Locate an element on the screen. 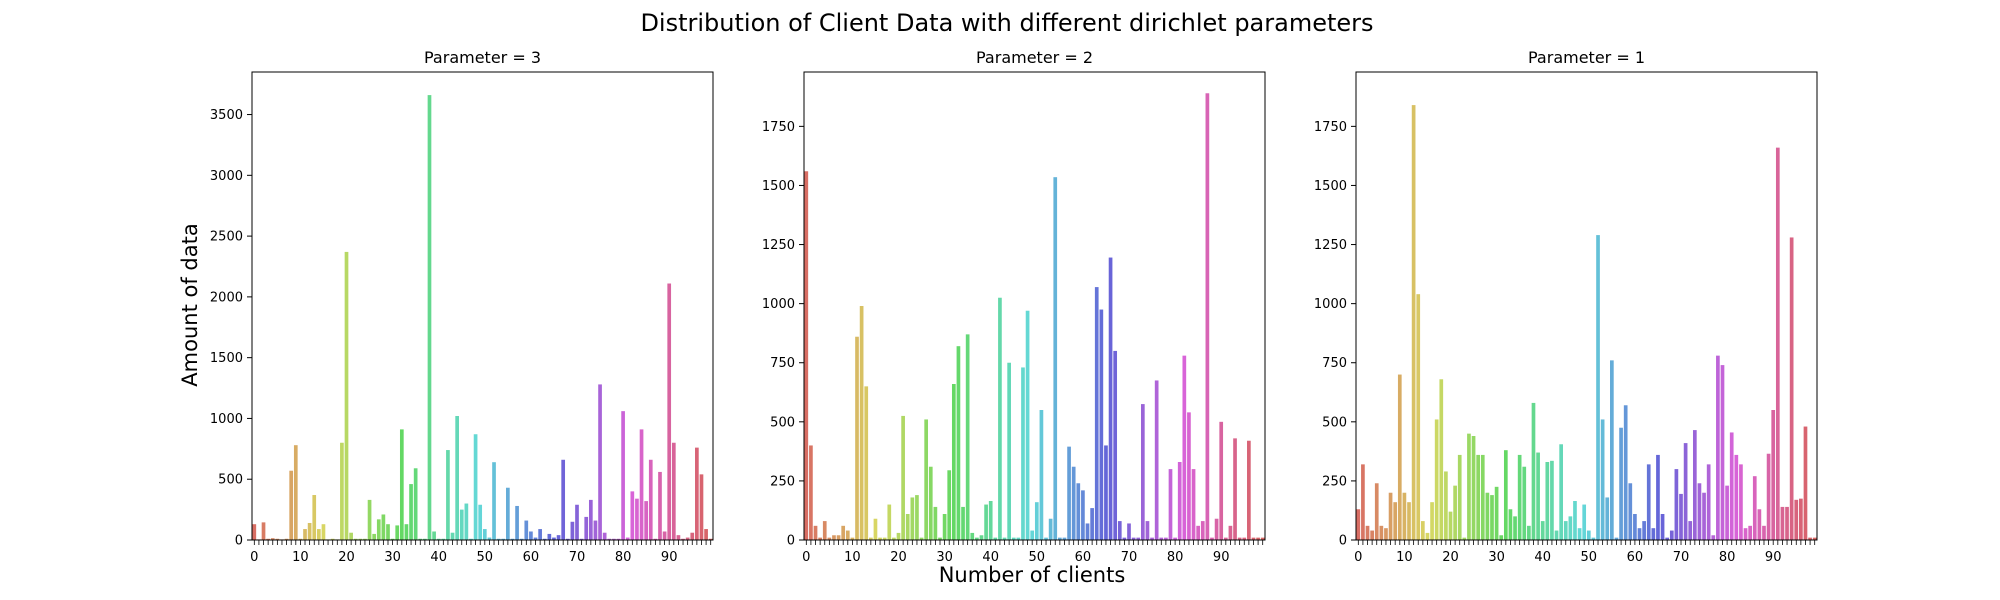  x-tick-label: 40 is located at coordinates (990, 557).